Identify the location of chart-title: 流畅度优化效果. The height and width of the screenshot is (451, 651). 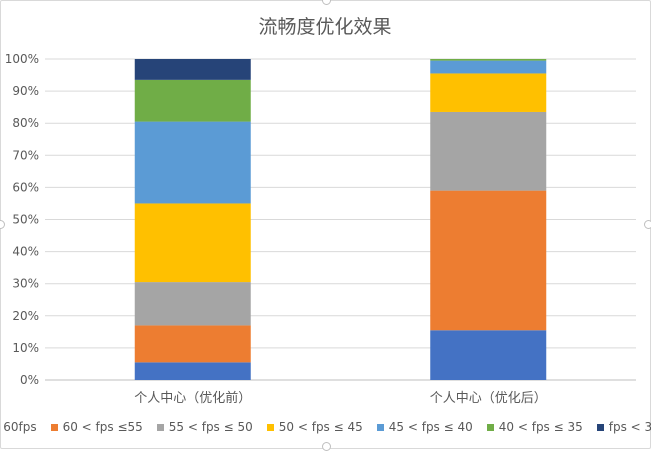
(324, 27).